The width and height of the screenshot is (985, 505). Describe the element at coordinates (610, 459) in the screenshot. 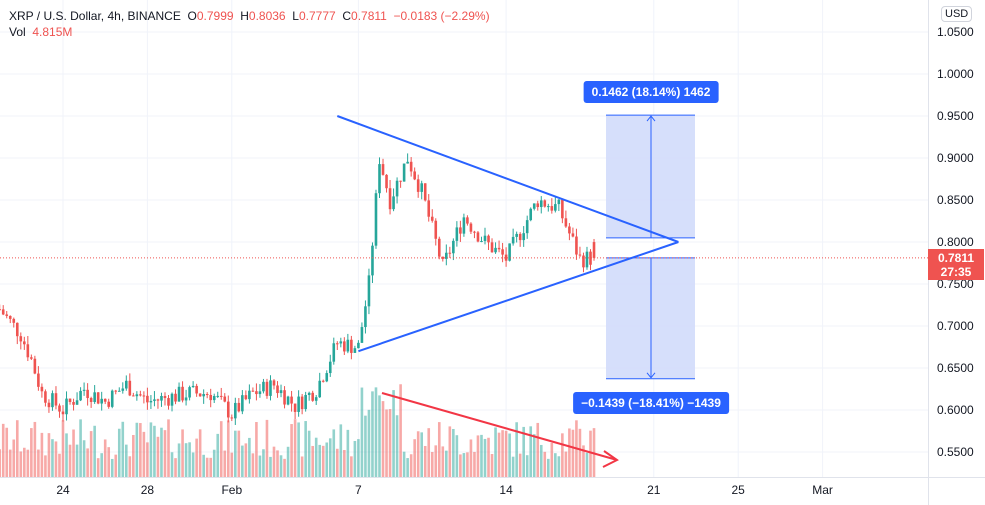

I see `arrow-right-icon` at that location.